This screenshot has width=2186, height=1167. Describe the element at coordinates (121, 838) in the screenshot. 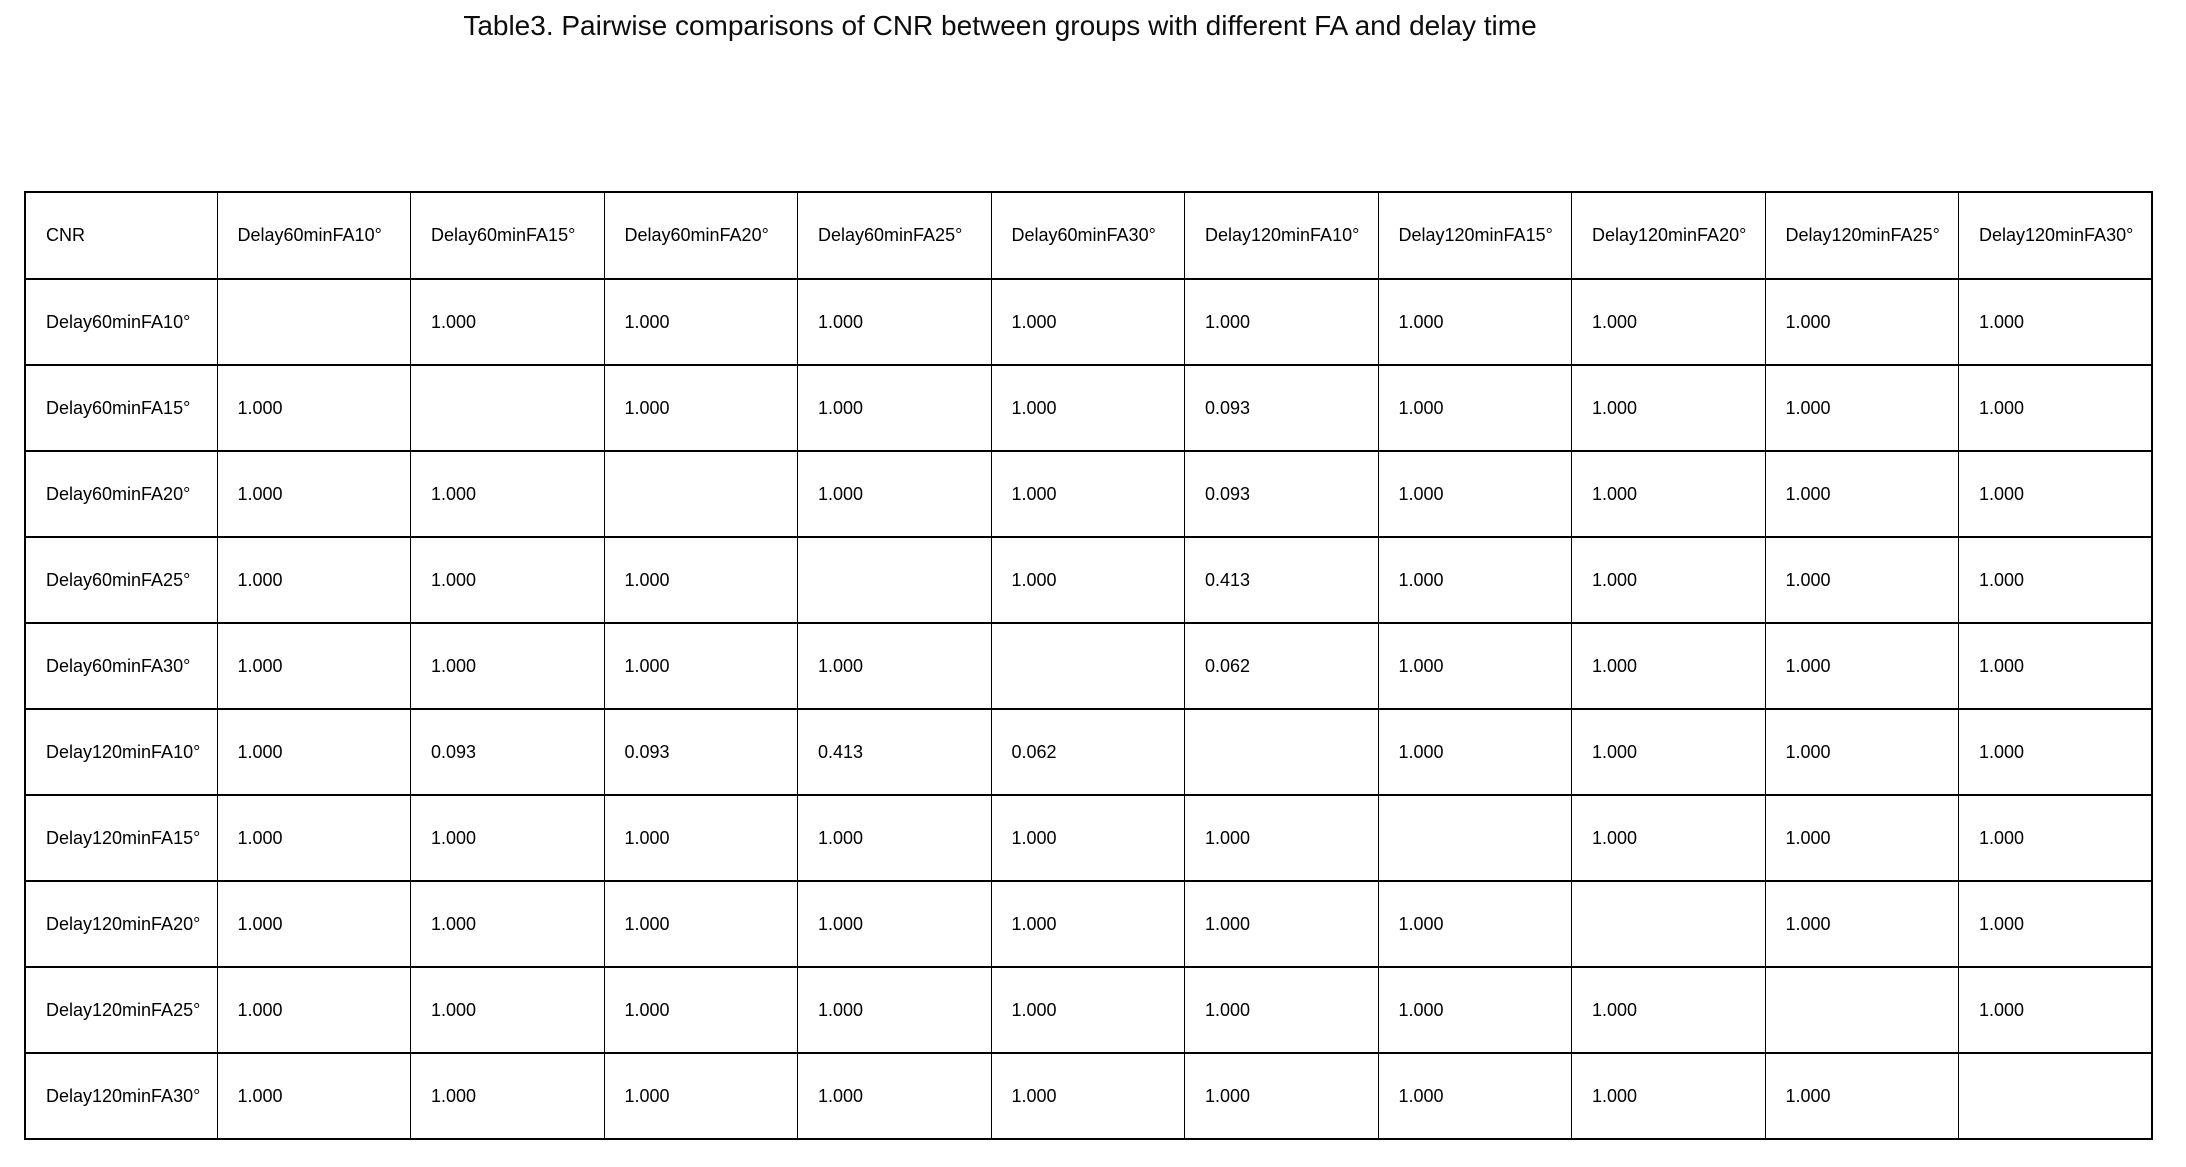

I see `row-header-cell: Delay120minFA15°` at that location.